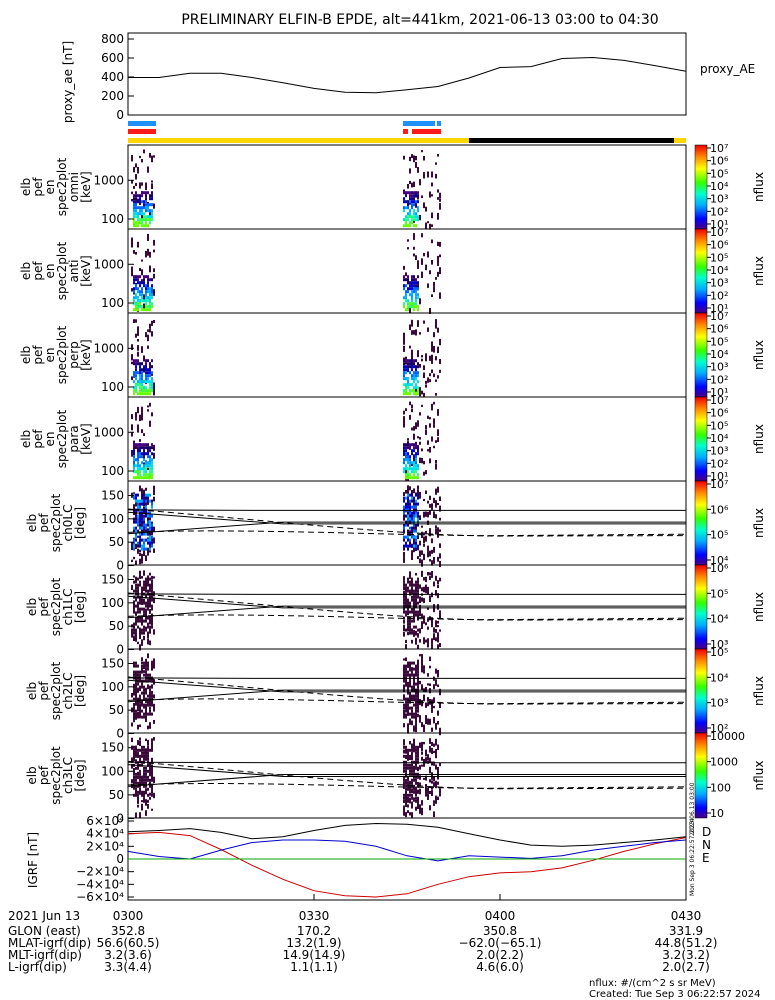 The image size is (775, 1000). I want to click on spectrogram-ytick-label: 50, so click(116, 626).